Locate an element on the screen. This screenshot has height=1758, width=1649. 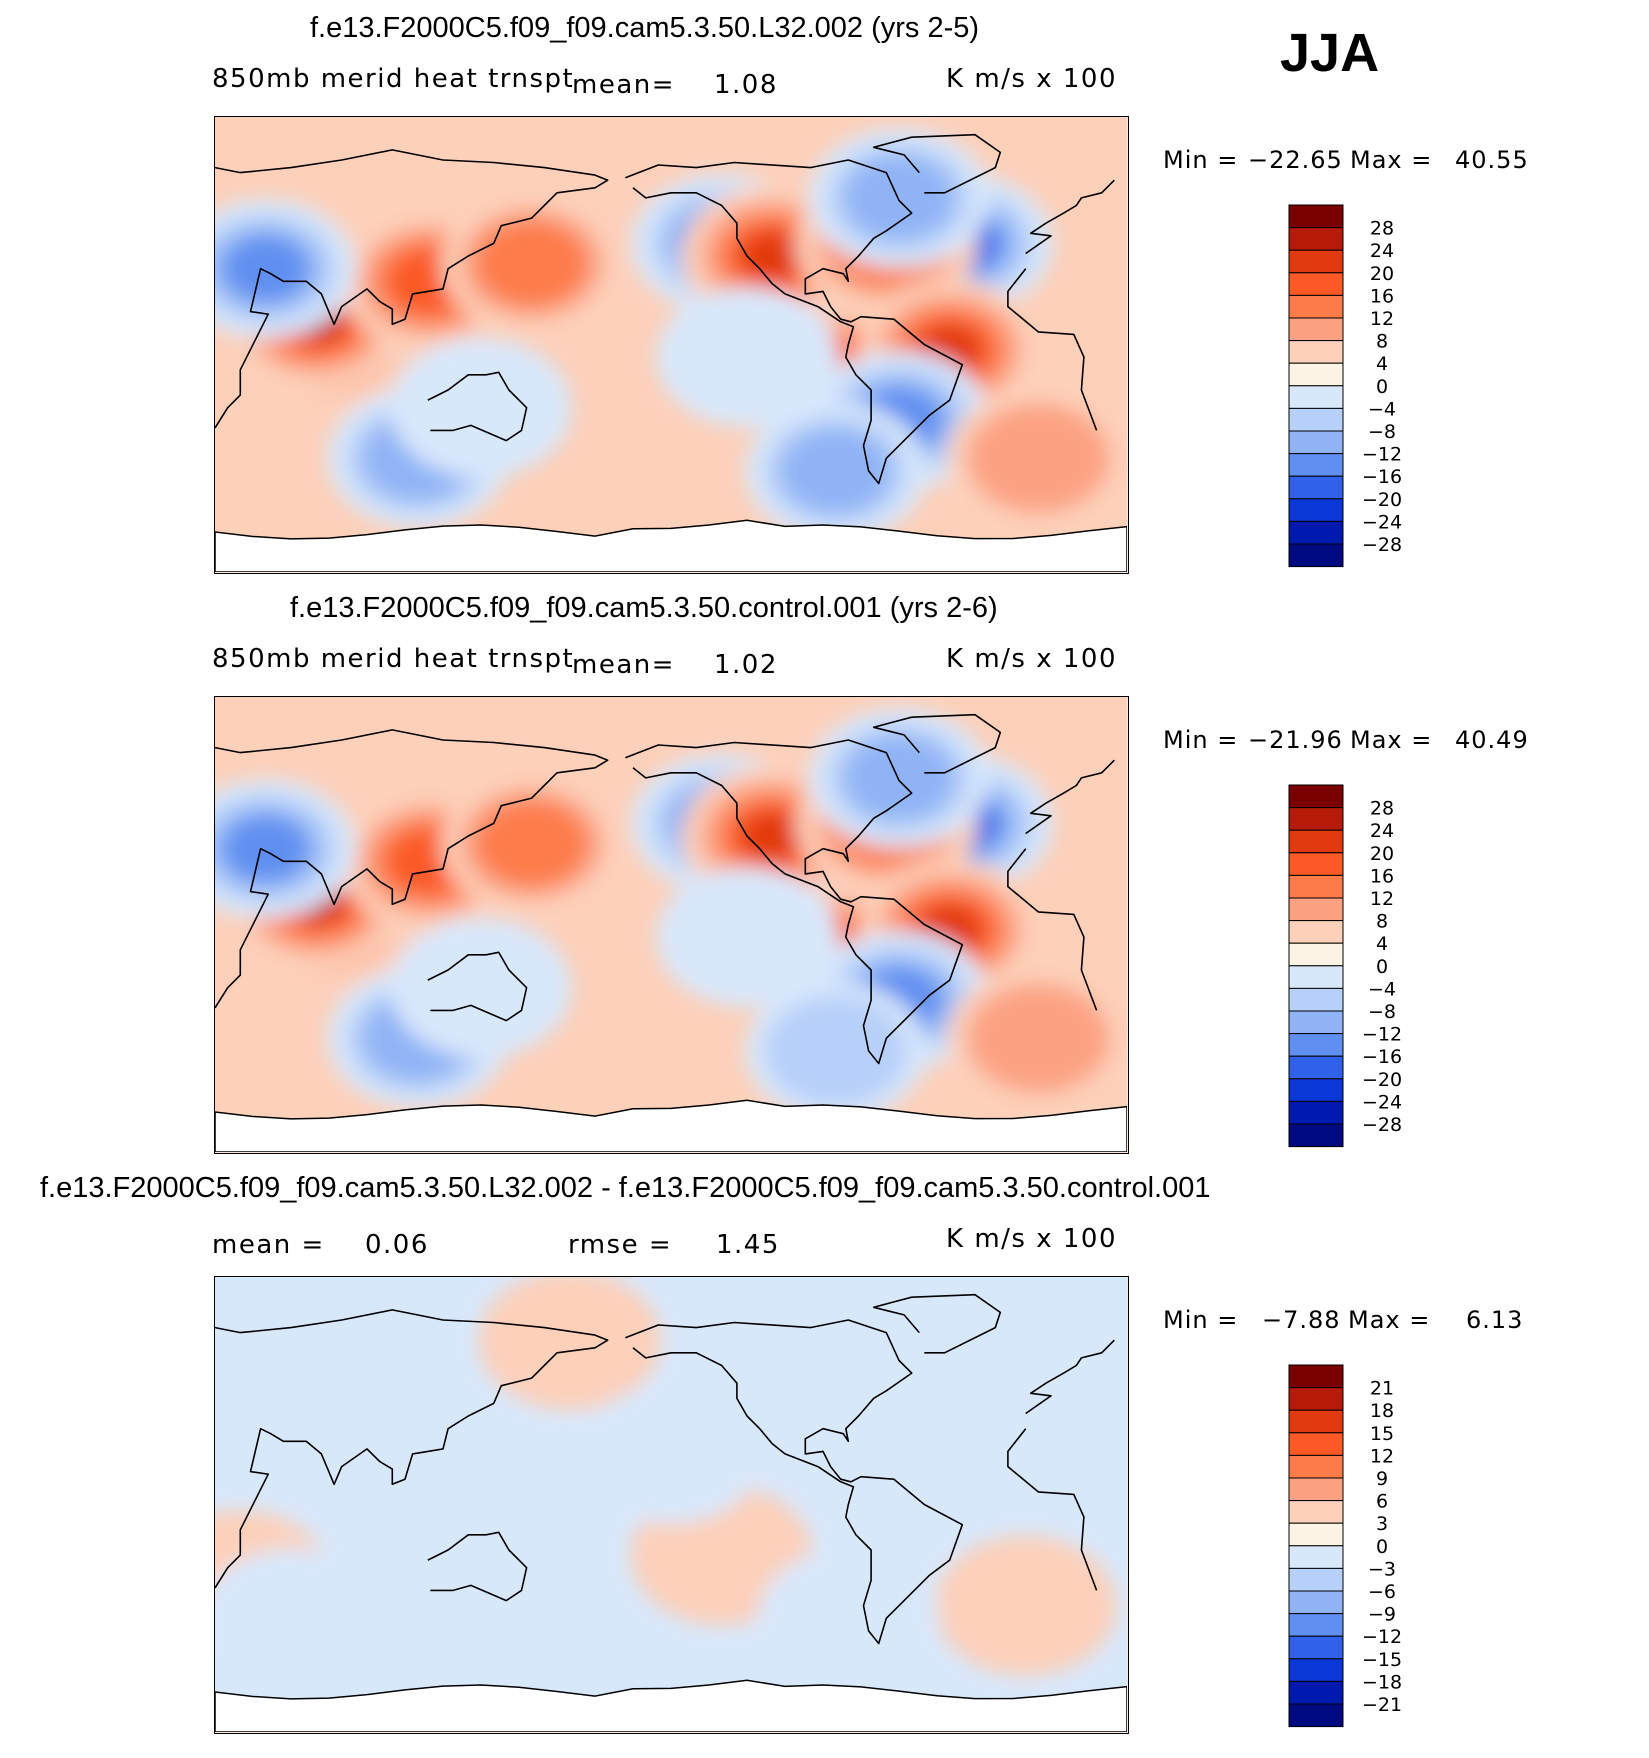
panel3-field is located at coordinates (671, 1504).